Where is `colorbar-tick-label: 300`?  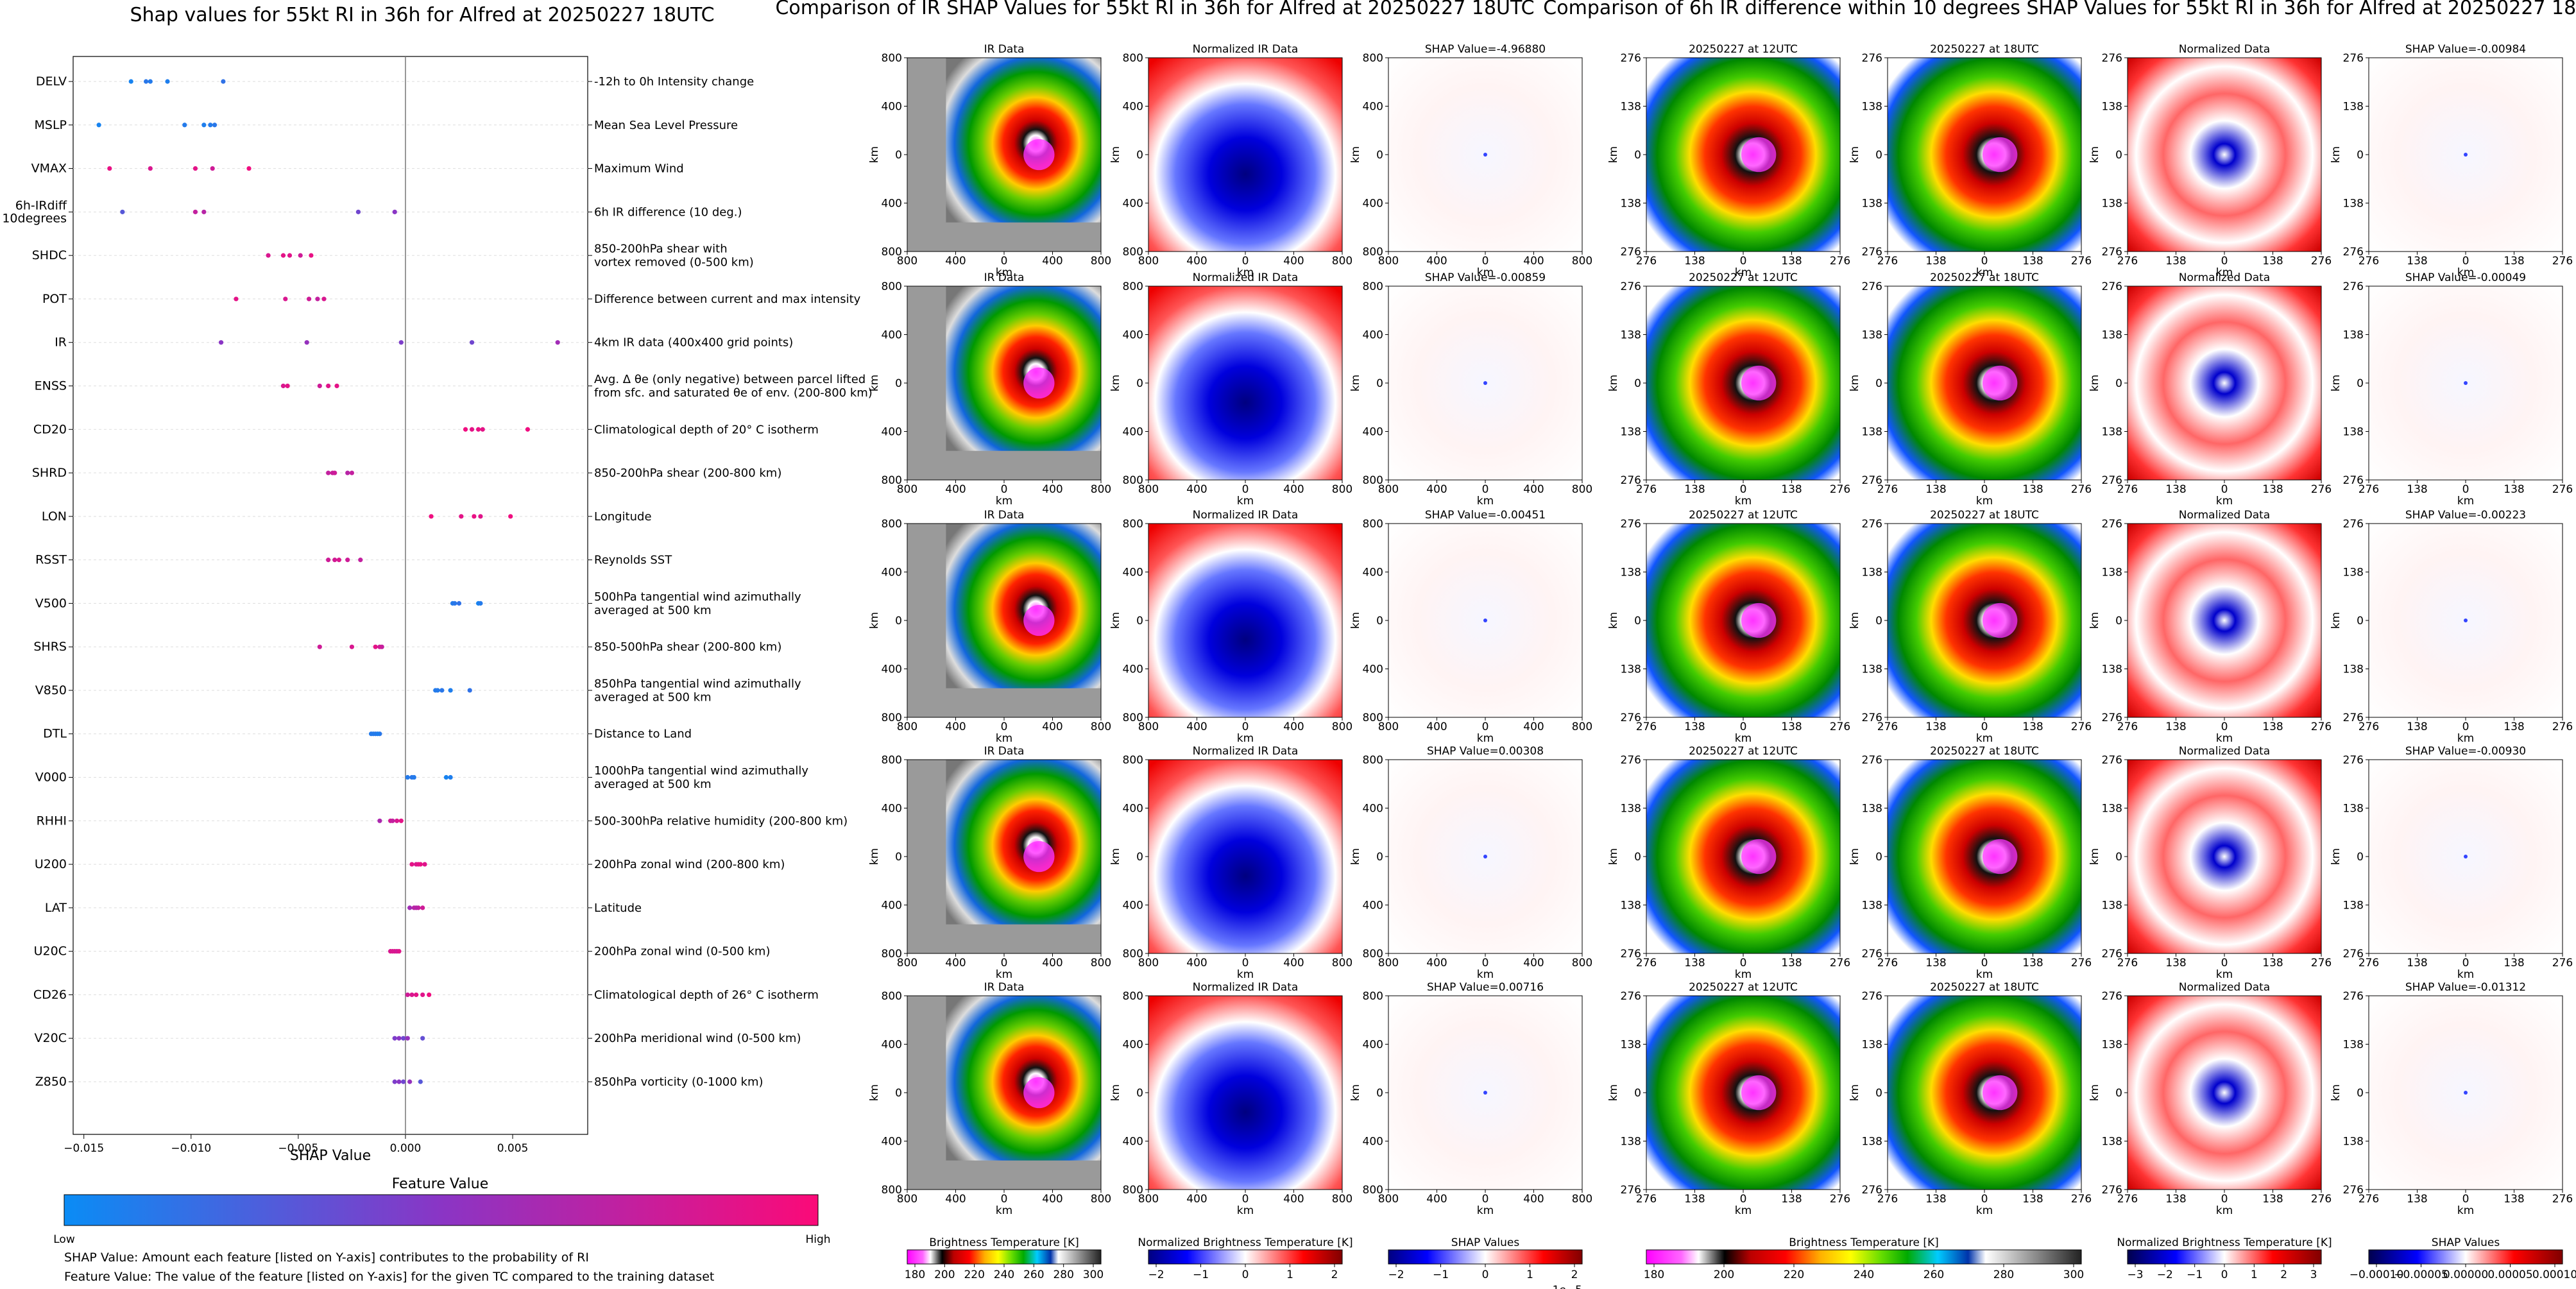
colorbar-tick-label: 300 is located at coordinates (1093, 1274).